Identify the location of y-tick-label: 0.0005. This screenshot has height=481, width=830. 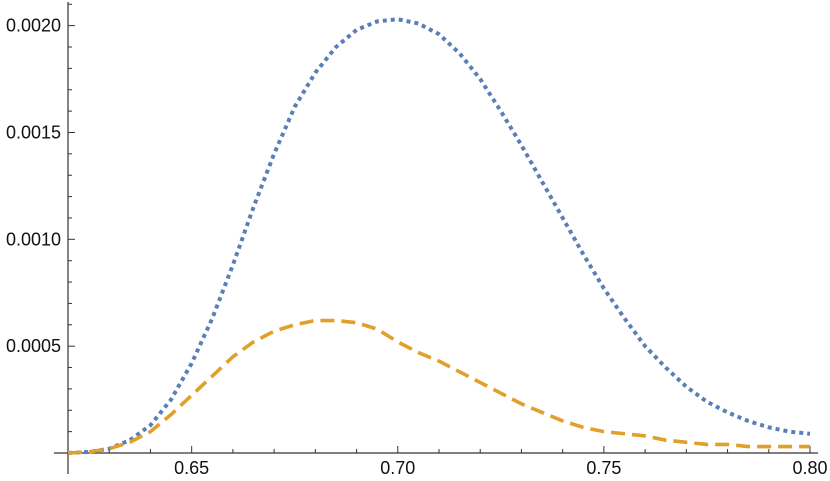
(33, 346).